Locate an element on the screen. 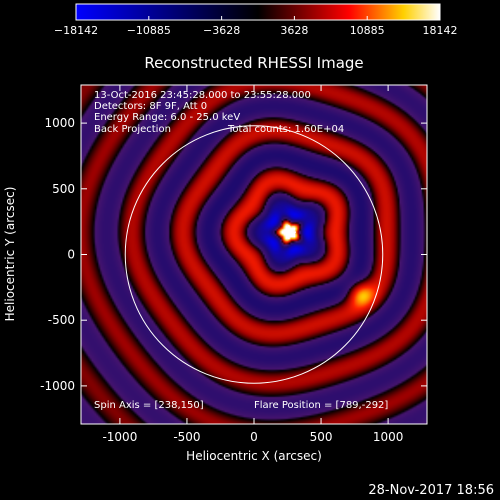  detectors-annotation: Detectors: 8F 9F, Att 0 is located at coordinates (150, 106).